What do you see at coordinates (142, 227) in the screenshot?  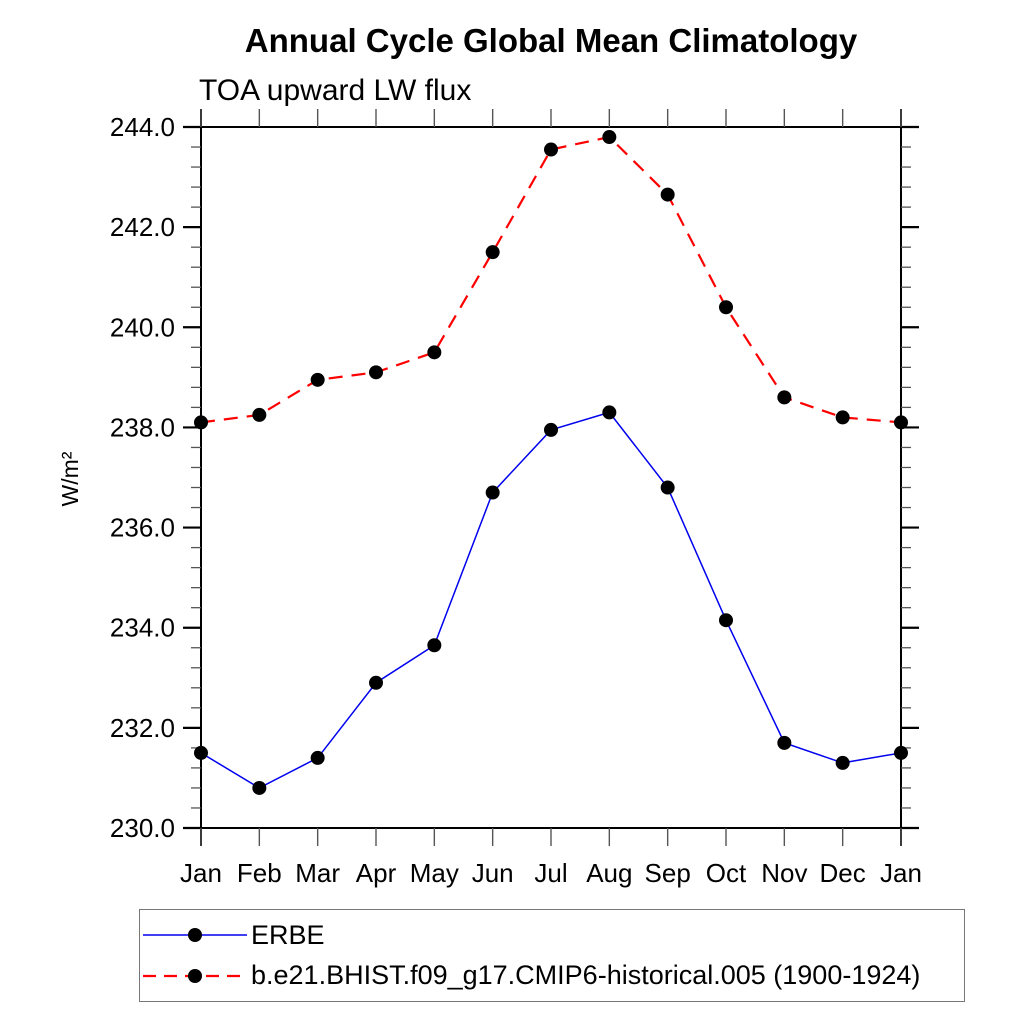 I see `y-tick-label: 242.0` at bounding box center [142, 227].